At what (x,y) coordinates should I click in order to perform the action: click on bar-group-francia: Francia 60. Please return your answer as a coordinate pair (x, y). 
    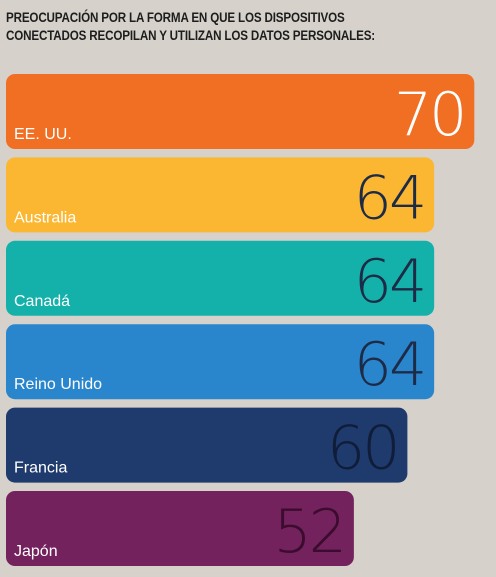
    Looking at the image, I should click on (207, 445).